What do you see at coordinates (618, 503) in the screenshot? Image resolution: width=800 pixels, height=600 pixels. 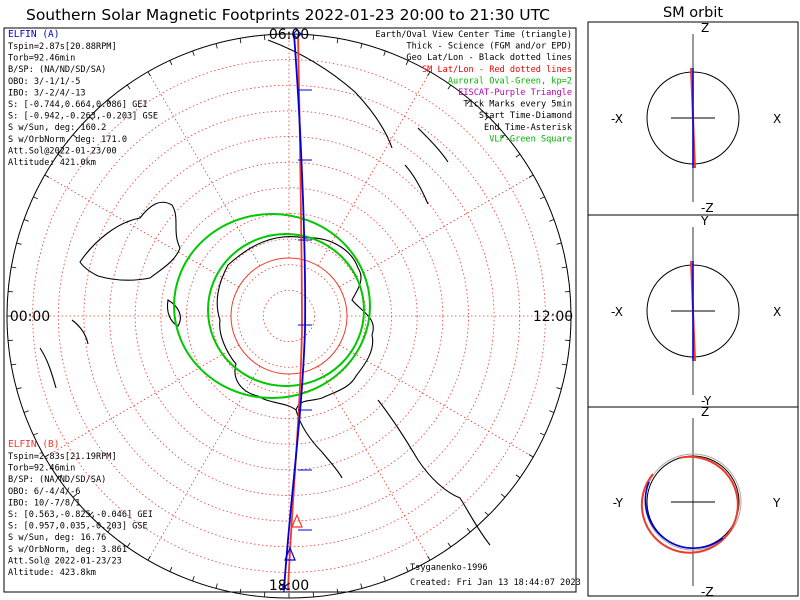 I see `orbit-axis-label-left: -Y` at bounding box center [618, 503].